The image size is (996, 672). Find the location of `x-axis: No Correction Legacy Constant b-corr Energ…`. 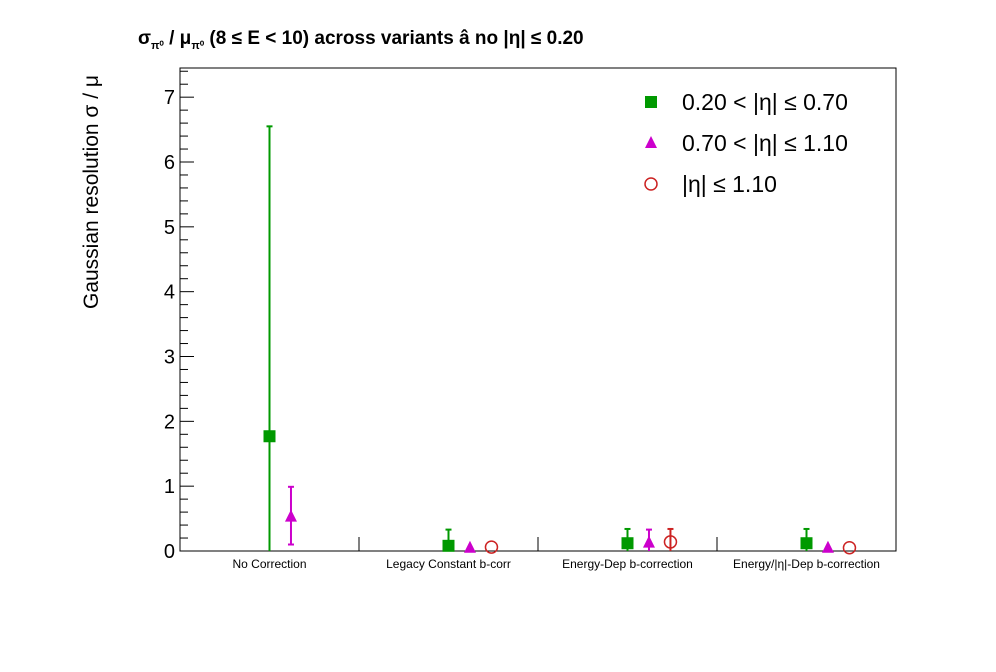

x-axis: No Correction Legacy Constant b-corr Energ… is located at coordinates (556, 554).